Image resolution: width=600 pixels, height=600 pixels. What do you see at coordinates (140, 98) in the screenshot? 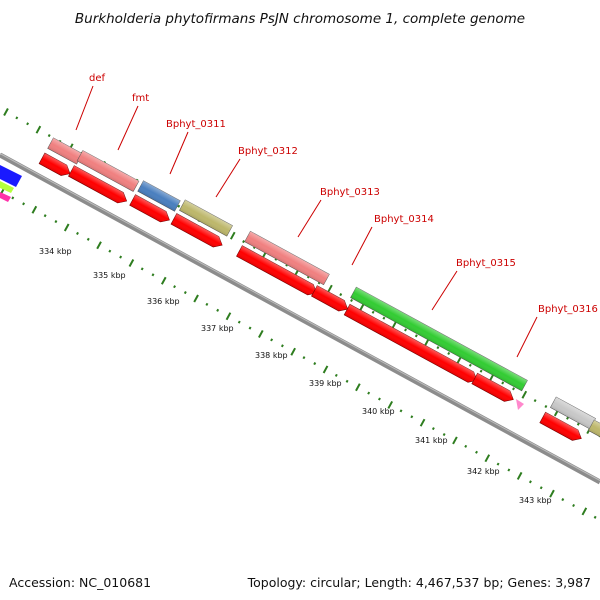
I see `gene-label: fmt` at bounding box center [140, 98].